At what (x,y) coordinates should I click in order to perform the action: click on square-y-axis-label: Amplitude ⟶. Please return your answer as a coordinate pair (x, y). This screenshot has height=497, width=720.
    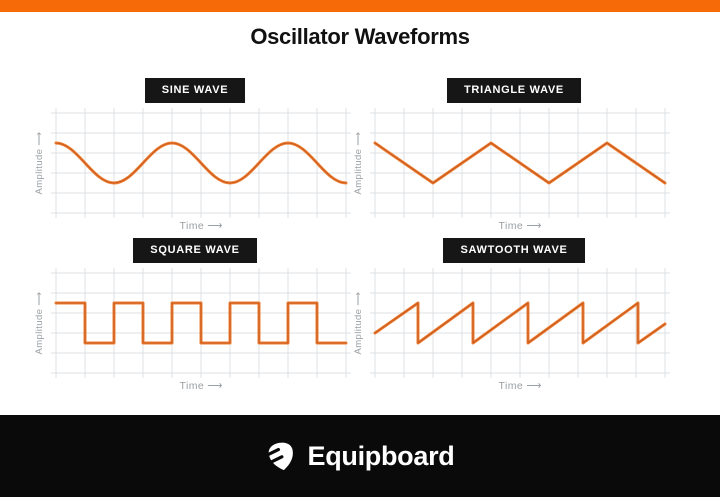
    Looking at the image, I should click on (39, 323).